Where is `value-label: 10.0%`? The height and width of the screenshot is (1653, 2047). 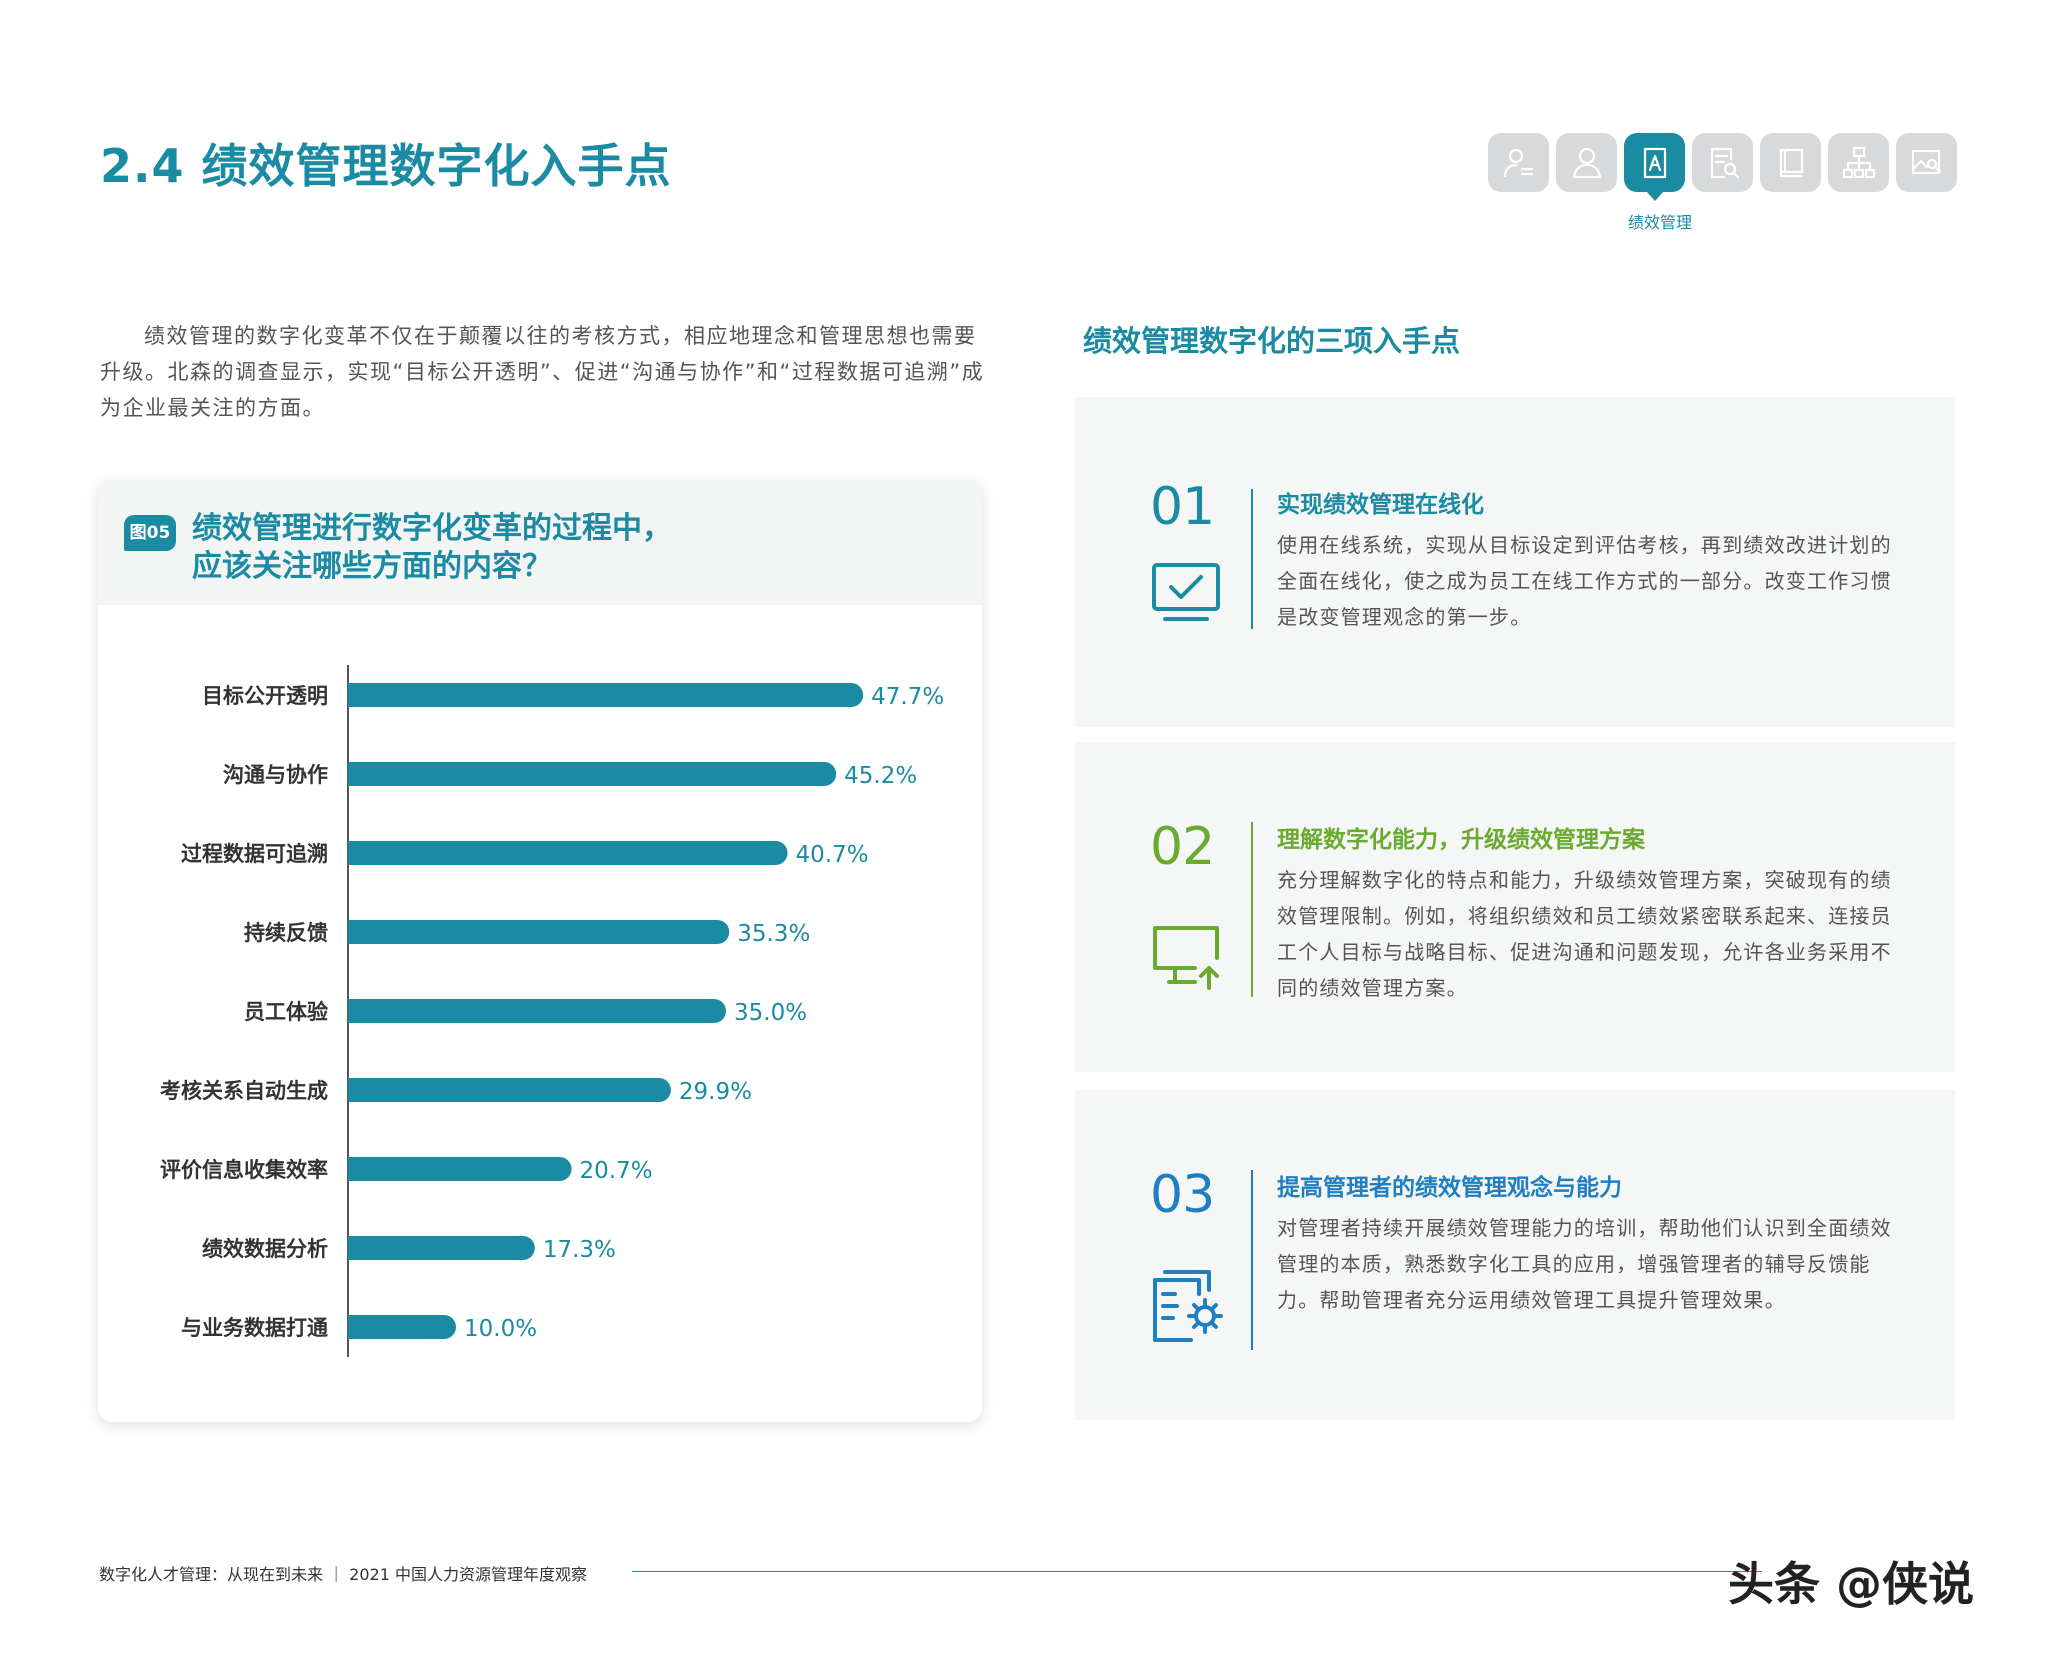 value-label: 10.0% is located at coordinates (500, 1329).